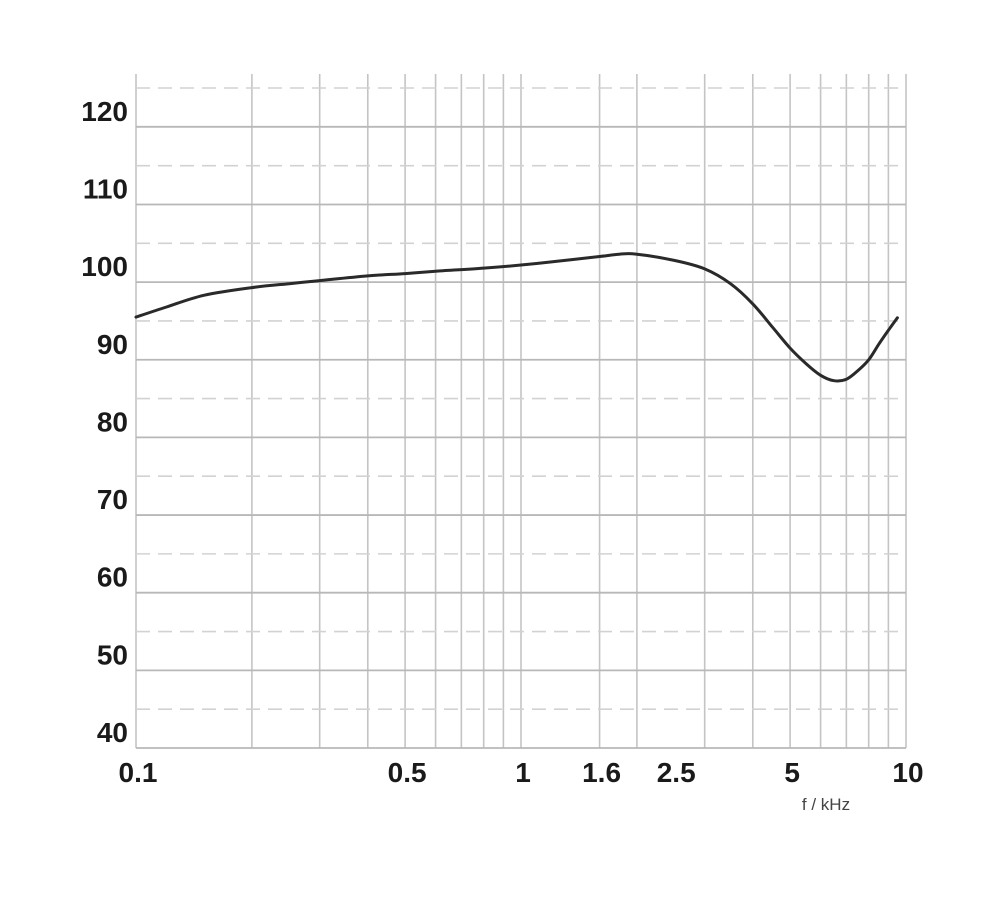 The height and width of the screenshot is (900, 990). Describe the element at coordinates (104, 266) in the screenshot. I see `y-tick-label: 100` at that location.